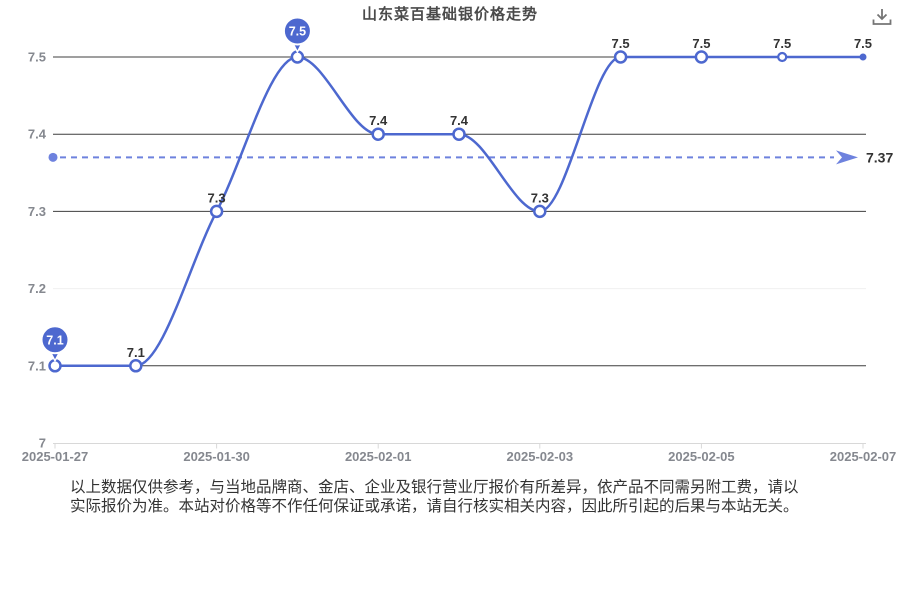  Describe the element at coordinates (37, 134) in the screenshot. I see `y-tick-label: 7.4` at that location.